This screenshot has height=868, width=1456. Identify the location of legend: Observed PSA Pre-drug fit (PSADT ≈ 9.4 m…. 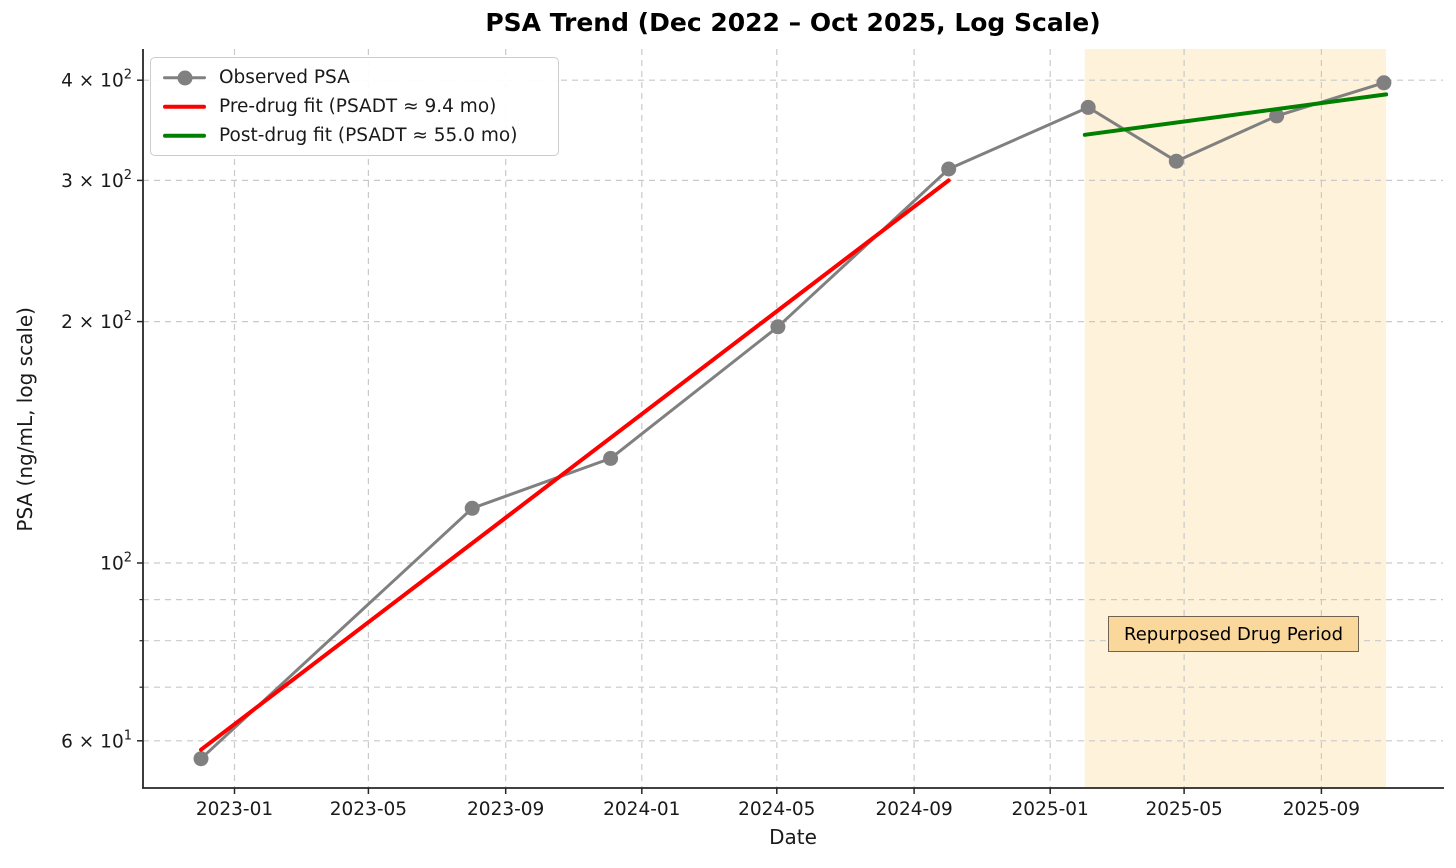
(354, 106).